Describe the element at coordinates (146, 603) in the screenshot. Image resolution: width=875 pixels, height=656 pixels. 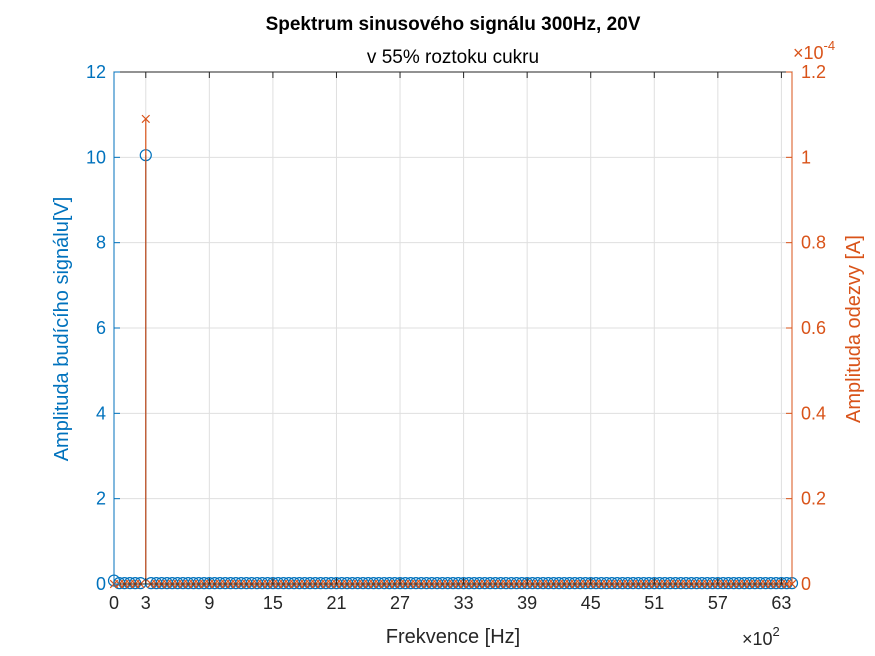
I see `x-tick-label: 3` at that location.